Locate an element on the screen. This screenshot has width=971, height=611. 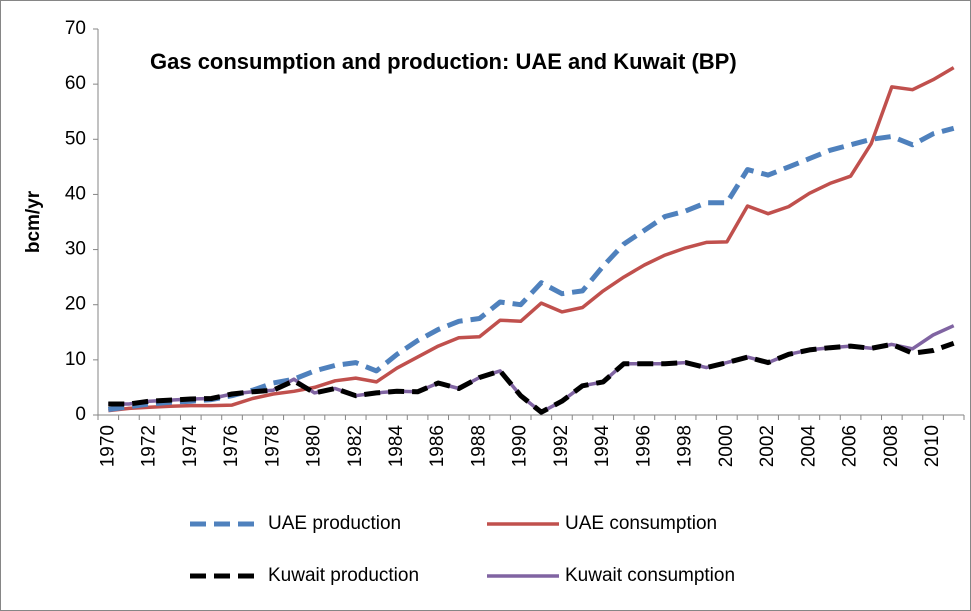
x-tick-label: 1996 is located at coordinates (643, 446).